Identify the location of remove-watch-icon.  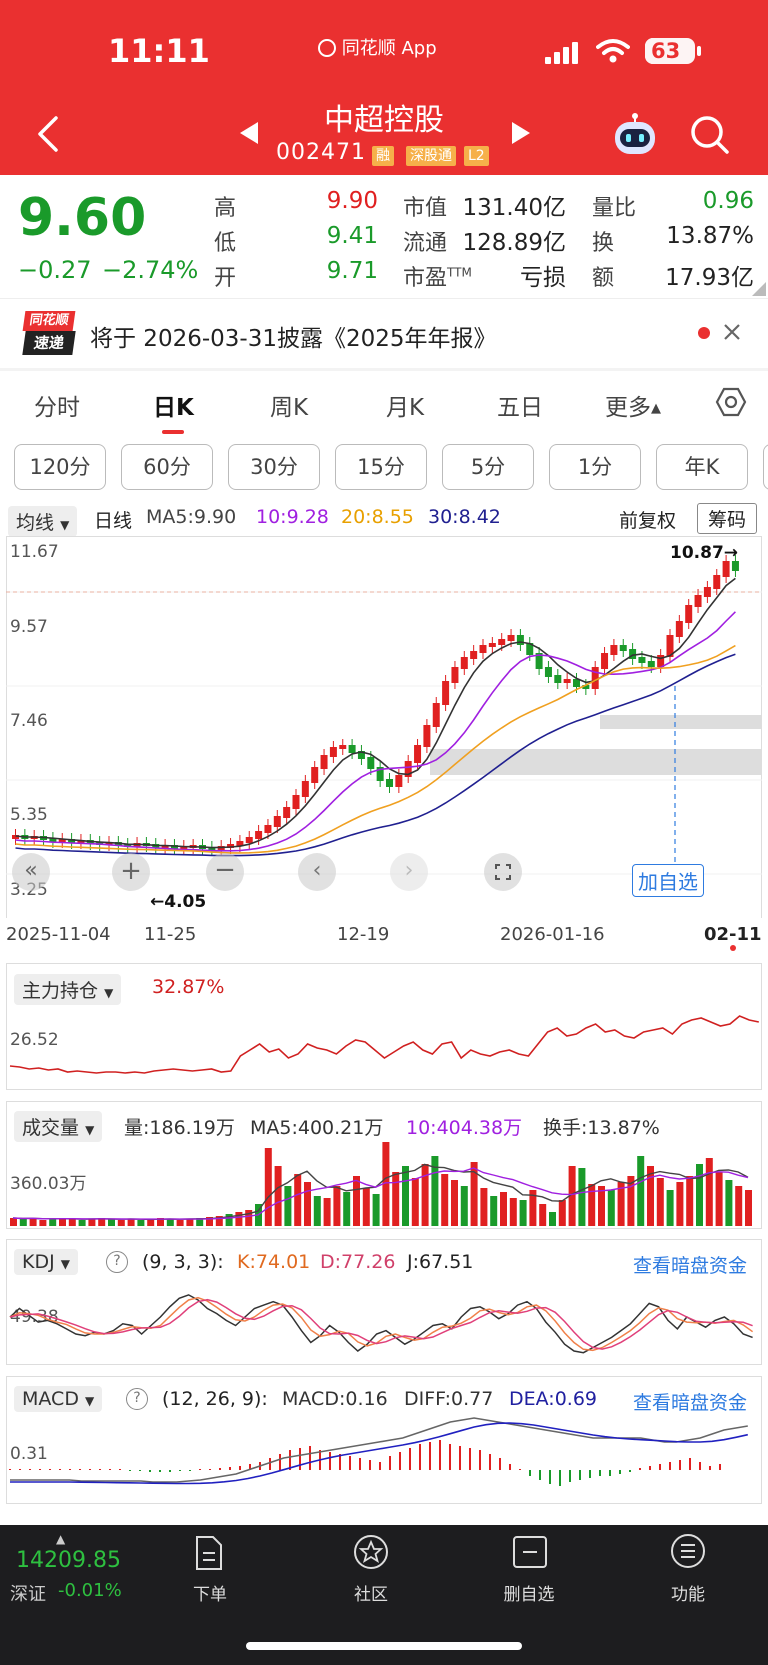
(530, 1552).